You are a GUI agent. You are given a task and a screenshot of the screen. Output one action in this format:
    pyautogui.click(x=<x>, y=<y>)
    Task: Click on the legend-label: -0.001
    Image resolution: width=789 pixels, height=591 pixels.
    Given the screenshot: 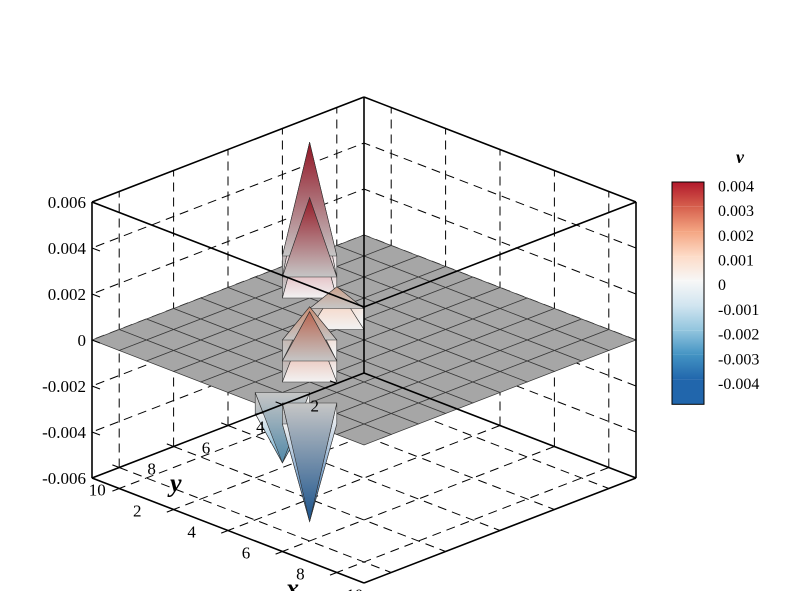 What is the action you would take?
    pyautogui.click(x=738, y=310)
    